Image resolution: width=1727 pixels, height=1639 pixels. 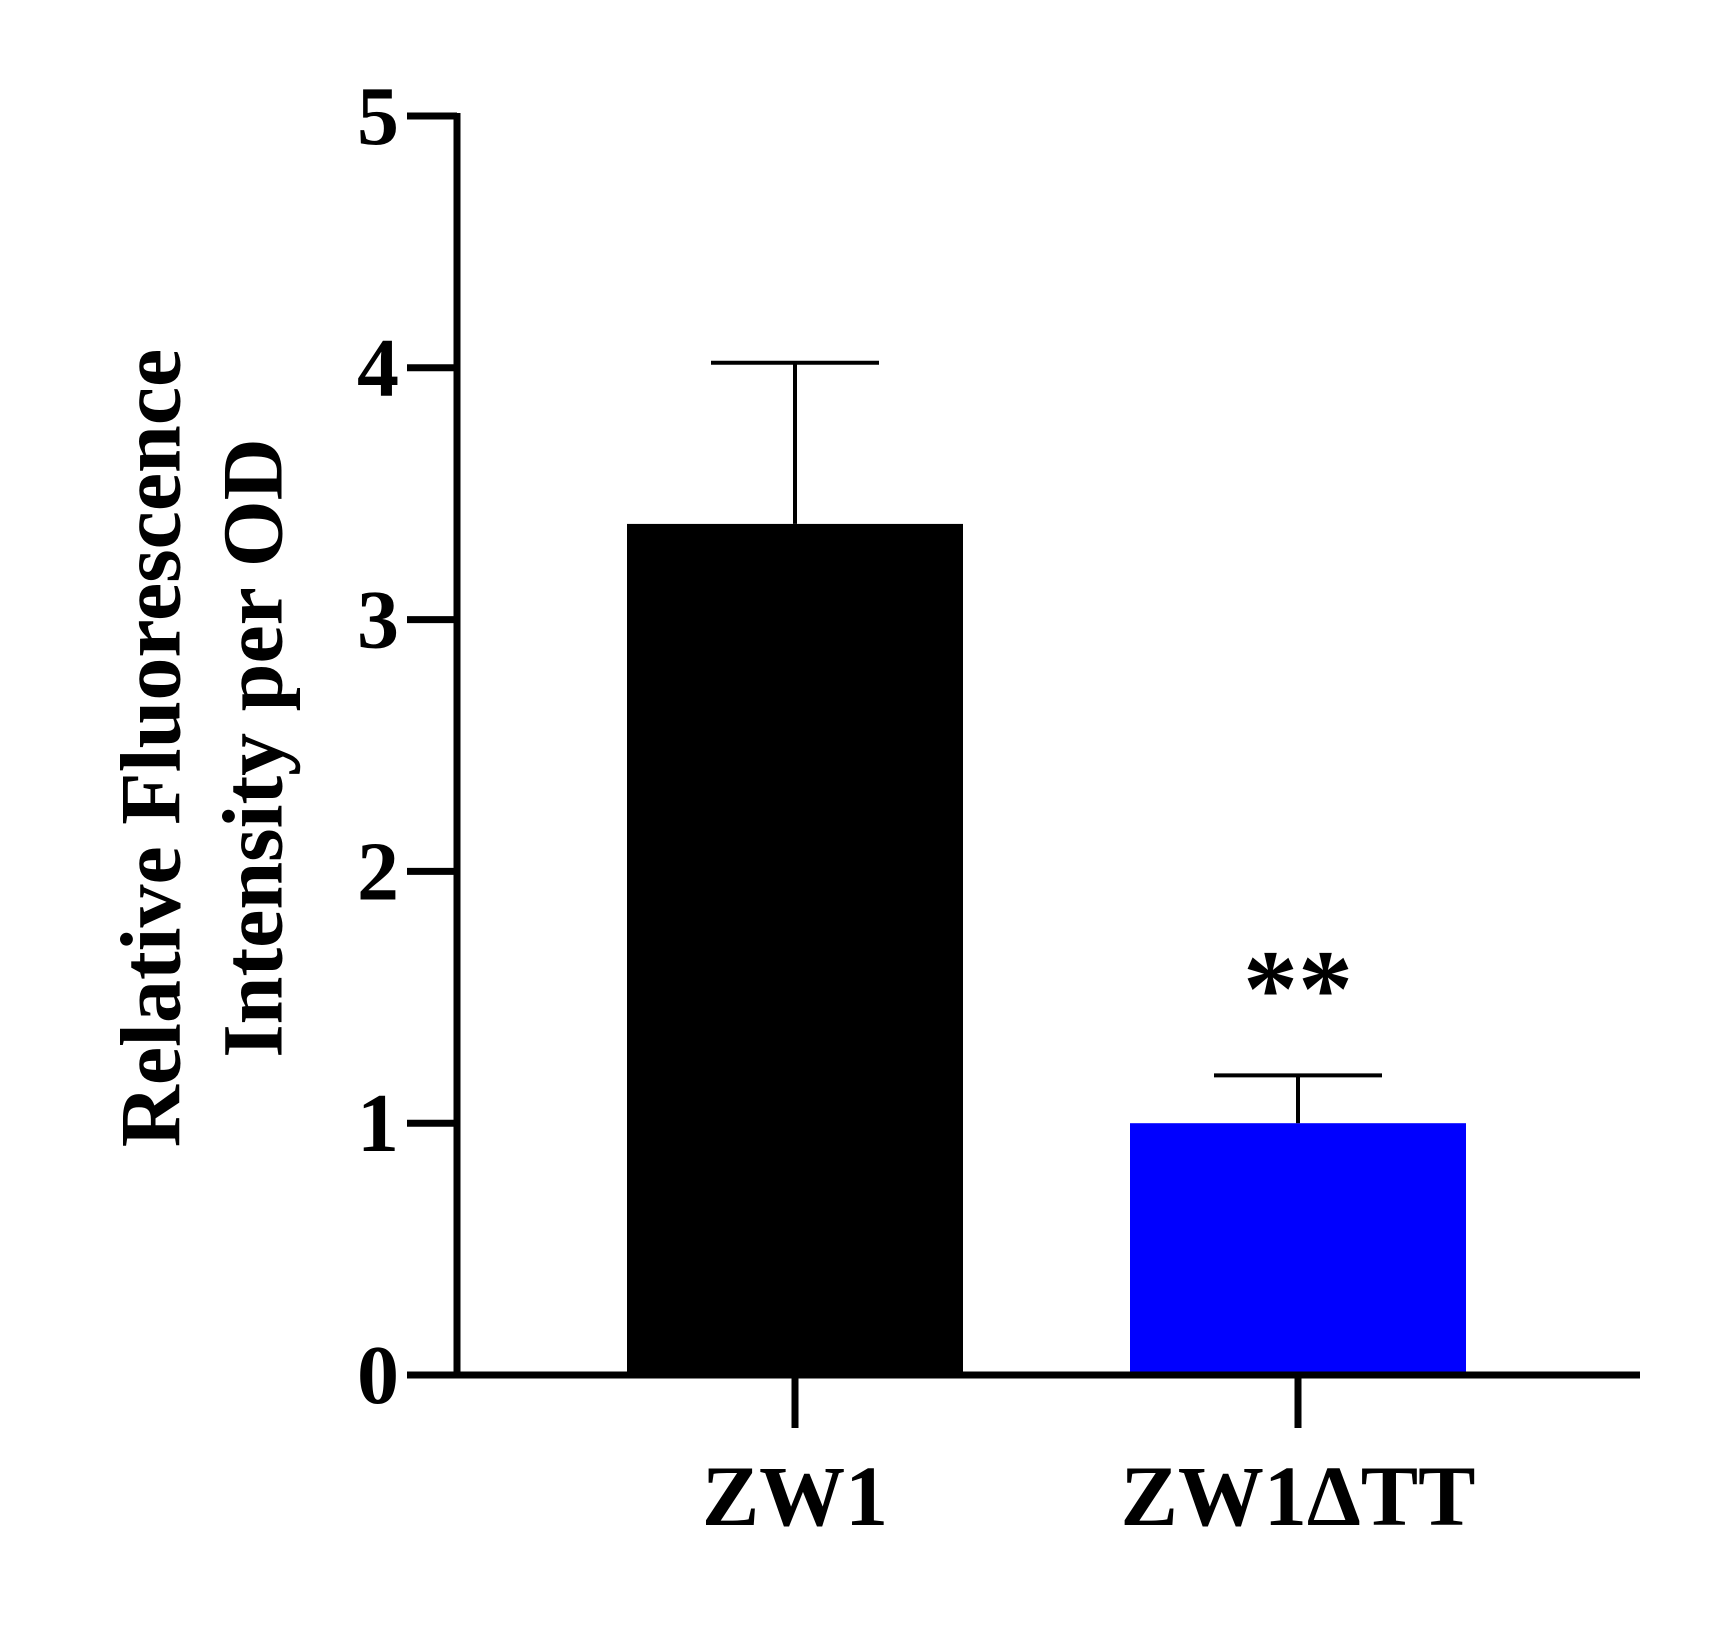 What do you see at coordinates (378, 1375) in the screenshot?
I see `y-tick-label: 0` at bounding box center [378, 1375].